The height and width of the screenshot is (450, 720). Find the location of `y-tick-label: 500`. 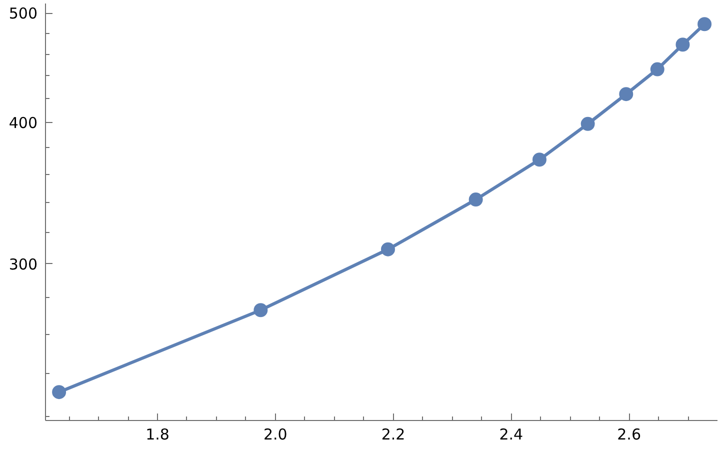

y-tick-label: 500 is located at coordinates (23, 13).